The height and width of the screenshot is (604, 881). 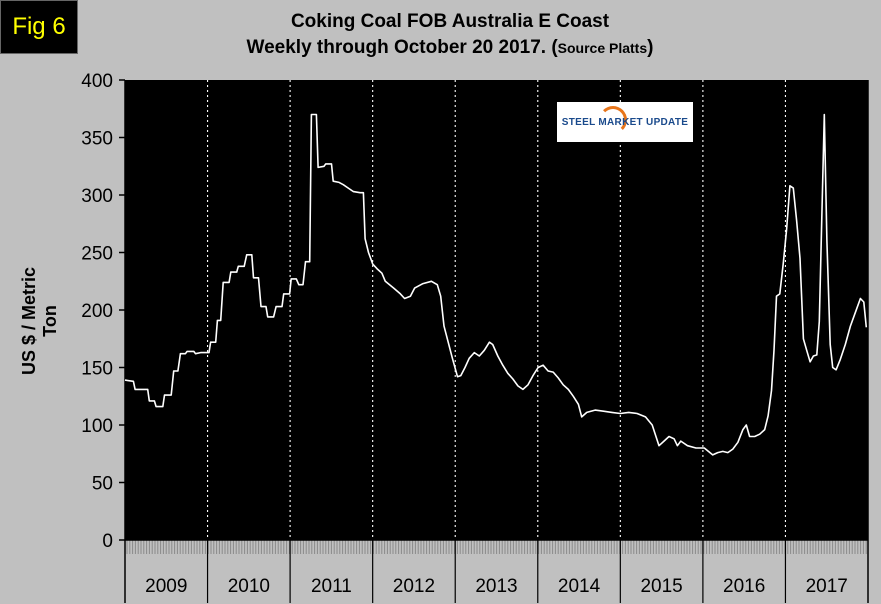 I want to click on y-tick-label: 50, so click(x=102, y=484).